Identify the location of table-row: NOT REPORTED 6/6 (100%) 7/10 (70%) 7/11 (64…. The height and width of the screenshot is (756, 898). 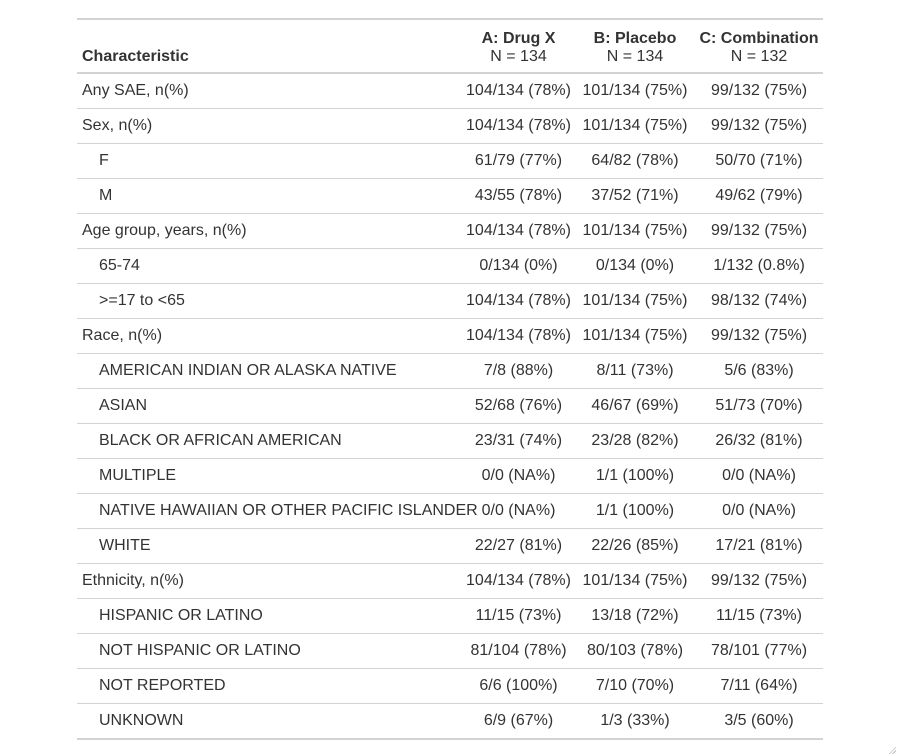
(450, 686).